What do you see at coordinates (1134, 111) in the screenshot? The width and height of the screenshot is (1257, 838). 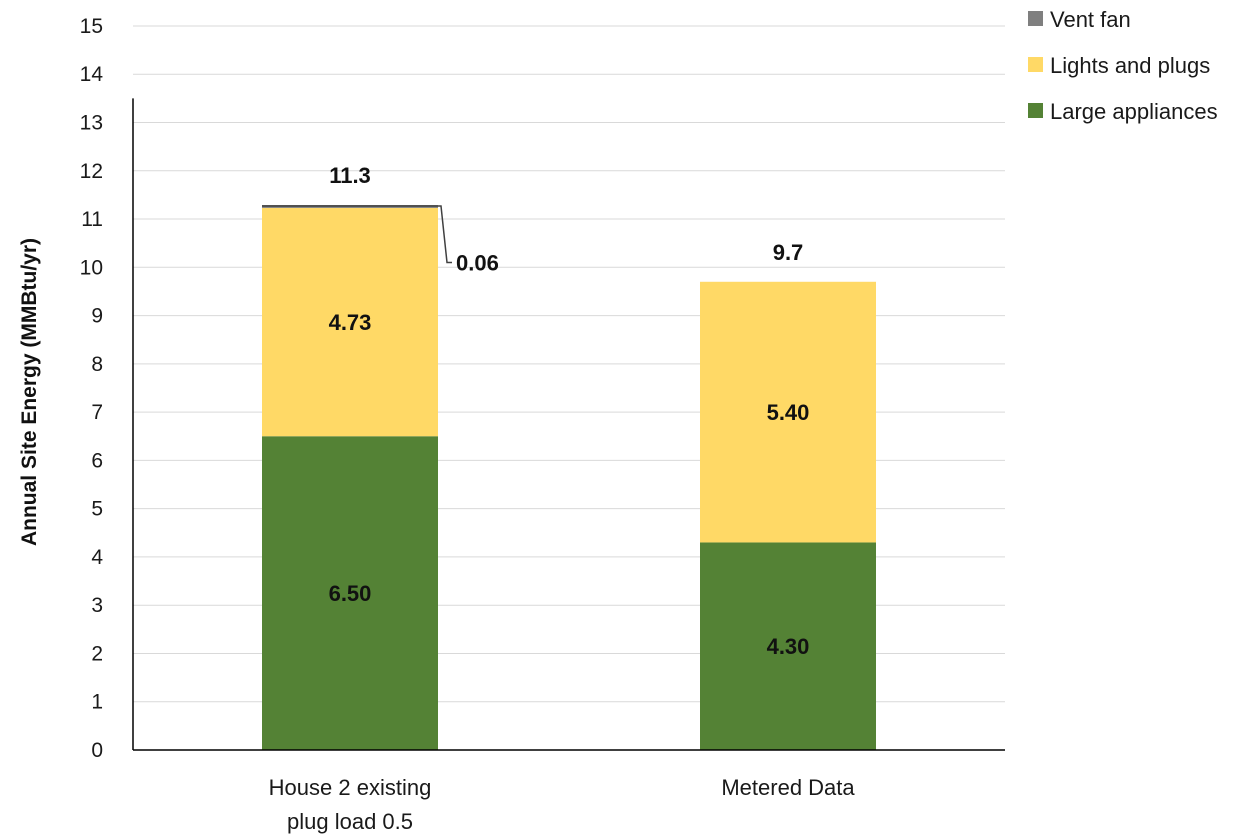 I see `legend-label: Large appliances` at bounding box center [1134, 111].